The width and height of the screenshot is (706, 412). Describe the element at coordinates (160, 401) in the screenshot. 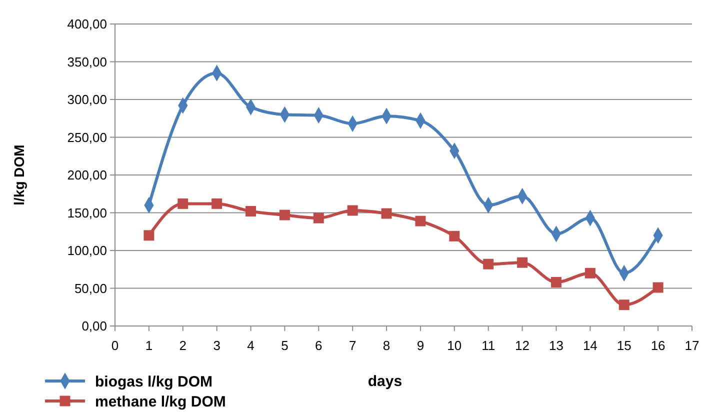

I see `legend-label: methane l/kg DOM` at that location.